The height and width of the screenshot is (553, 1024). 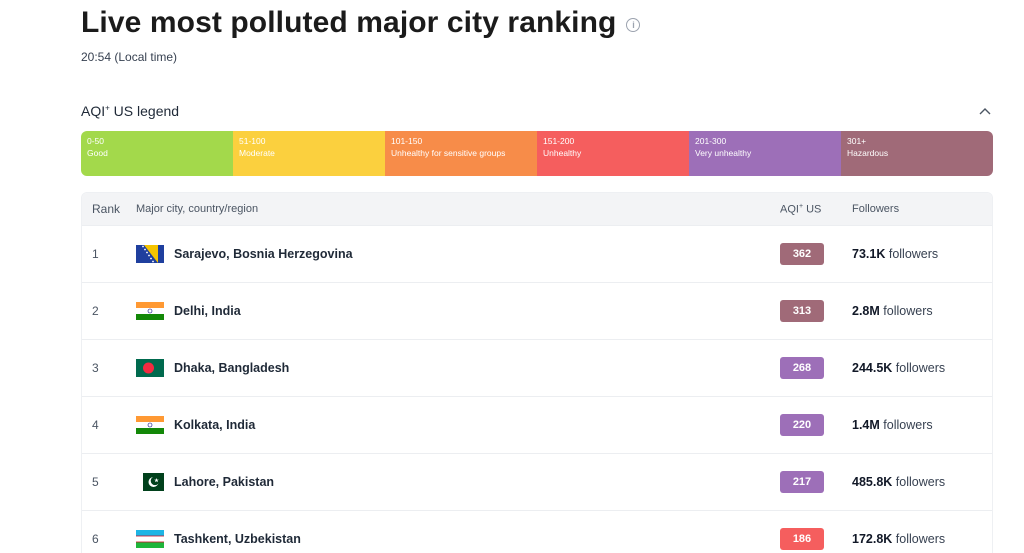 I want to click on rank-cell: 6, so click(x=95, y=539).